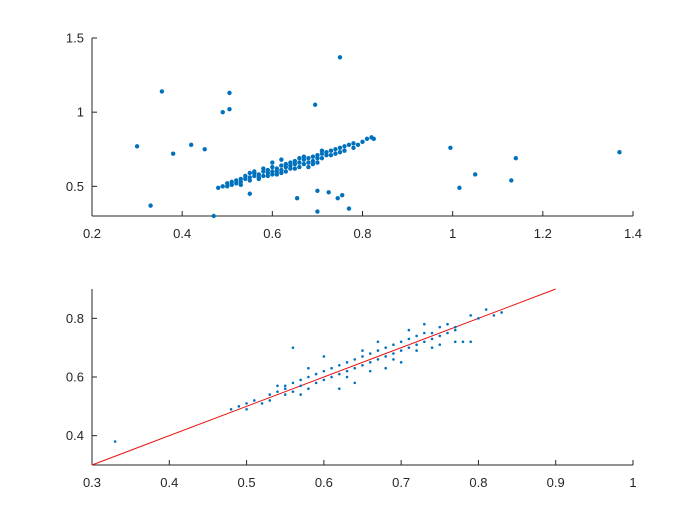 This screenshot has height=525, width=700. I want to click on x-tick-label: 0.5, so click(247, 482).